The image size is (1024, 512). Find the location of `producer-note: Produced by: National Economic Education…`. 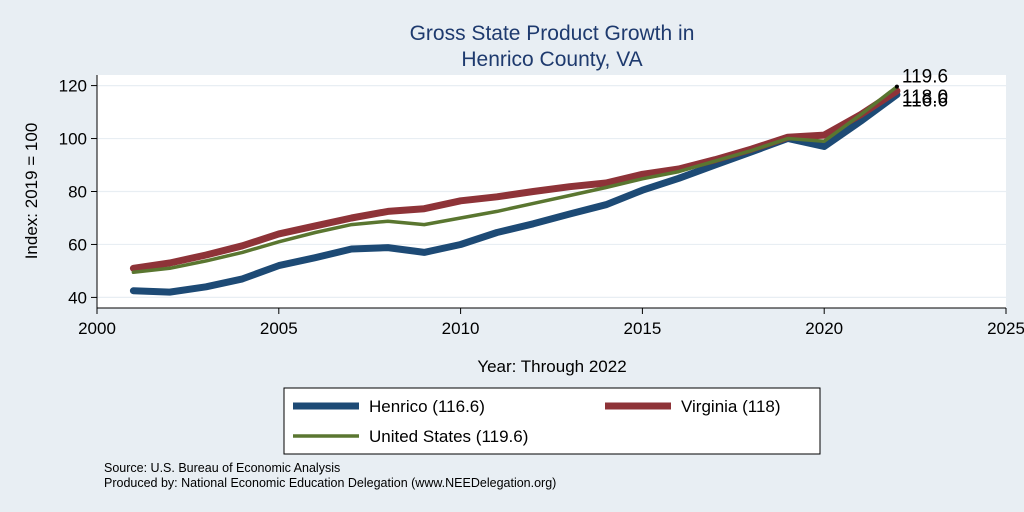

producer-note: Produced by: National Economic Education… is located at coordinates (330, 483).